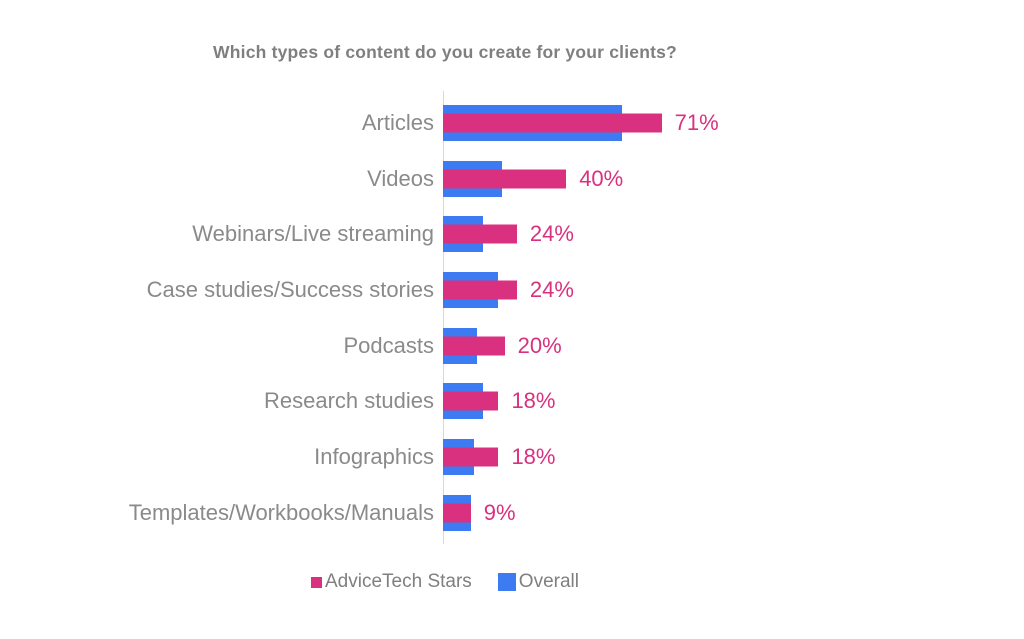  I want to click on category-label: Templates/Workbooks/Manuals, so click(281, 512).